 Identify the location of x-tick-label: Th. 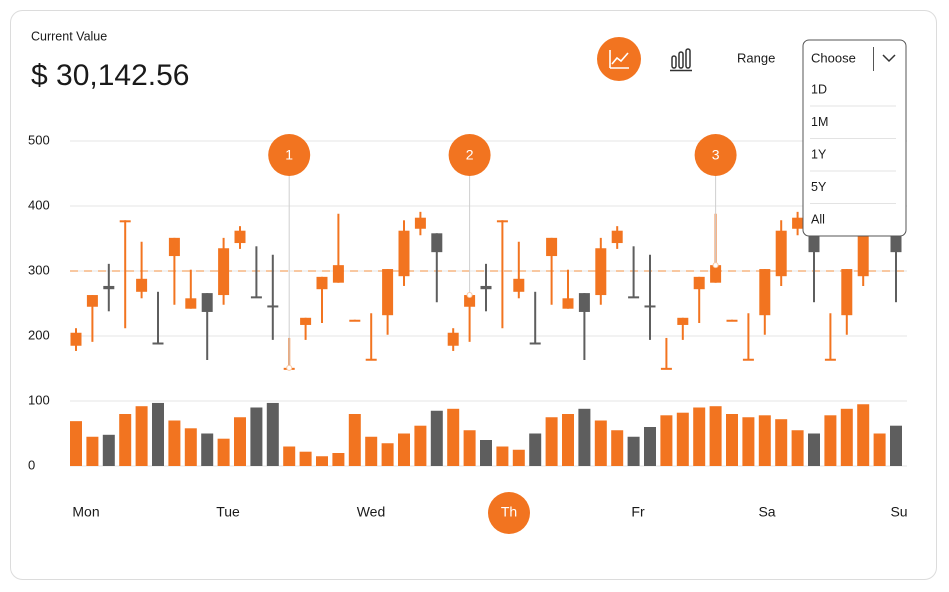
(509, 512).